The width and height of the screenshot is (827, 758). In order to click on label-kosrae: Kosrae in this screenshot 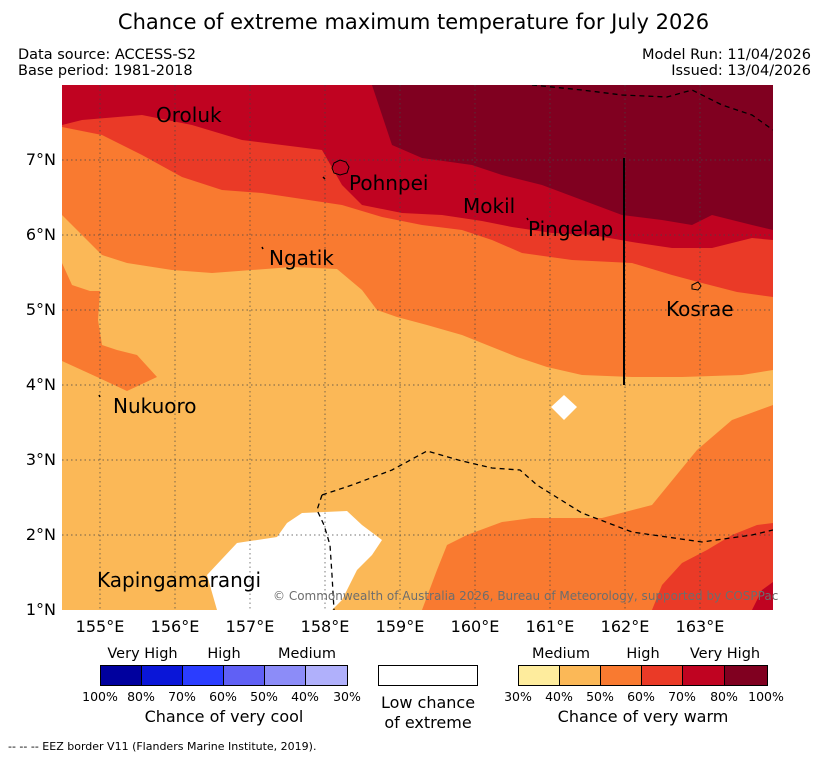, I will do `click(700, 309)`.